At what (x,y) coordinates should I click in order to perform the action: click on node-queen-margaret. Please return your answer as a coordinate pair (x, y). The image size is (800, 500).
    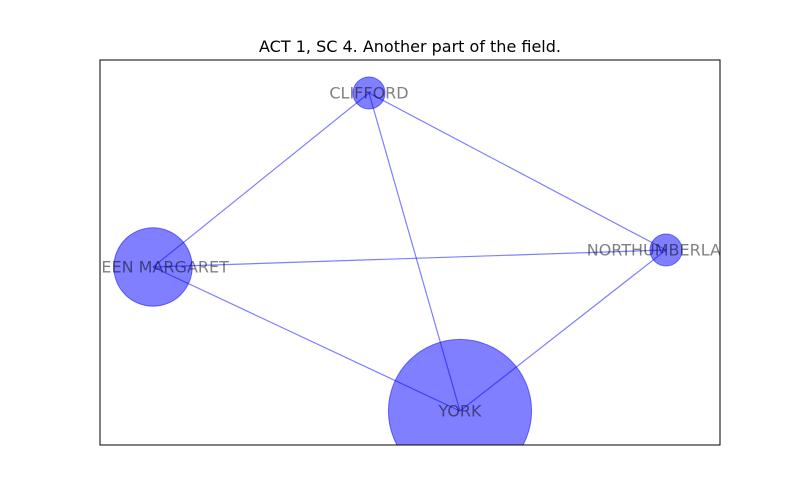
    Looking at the image, I should click on (153, 267).